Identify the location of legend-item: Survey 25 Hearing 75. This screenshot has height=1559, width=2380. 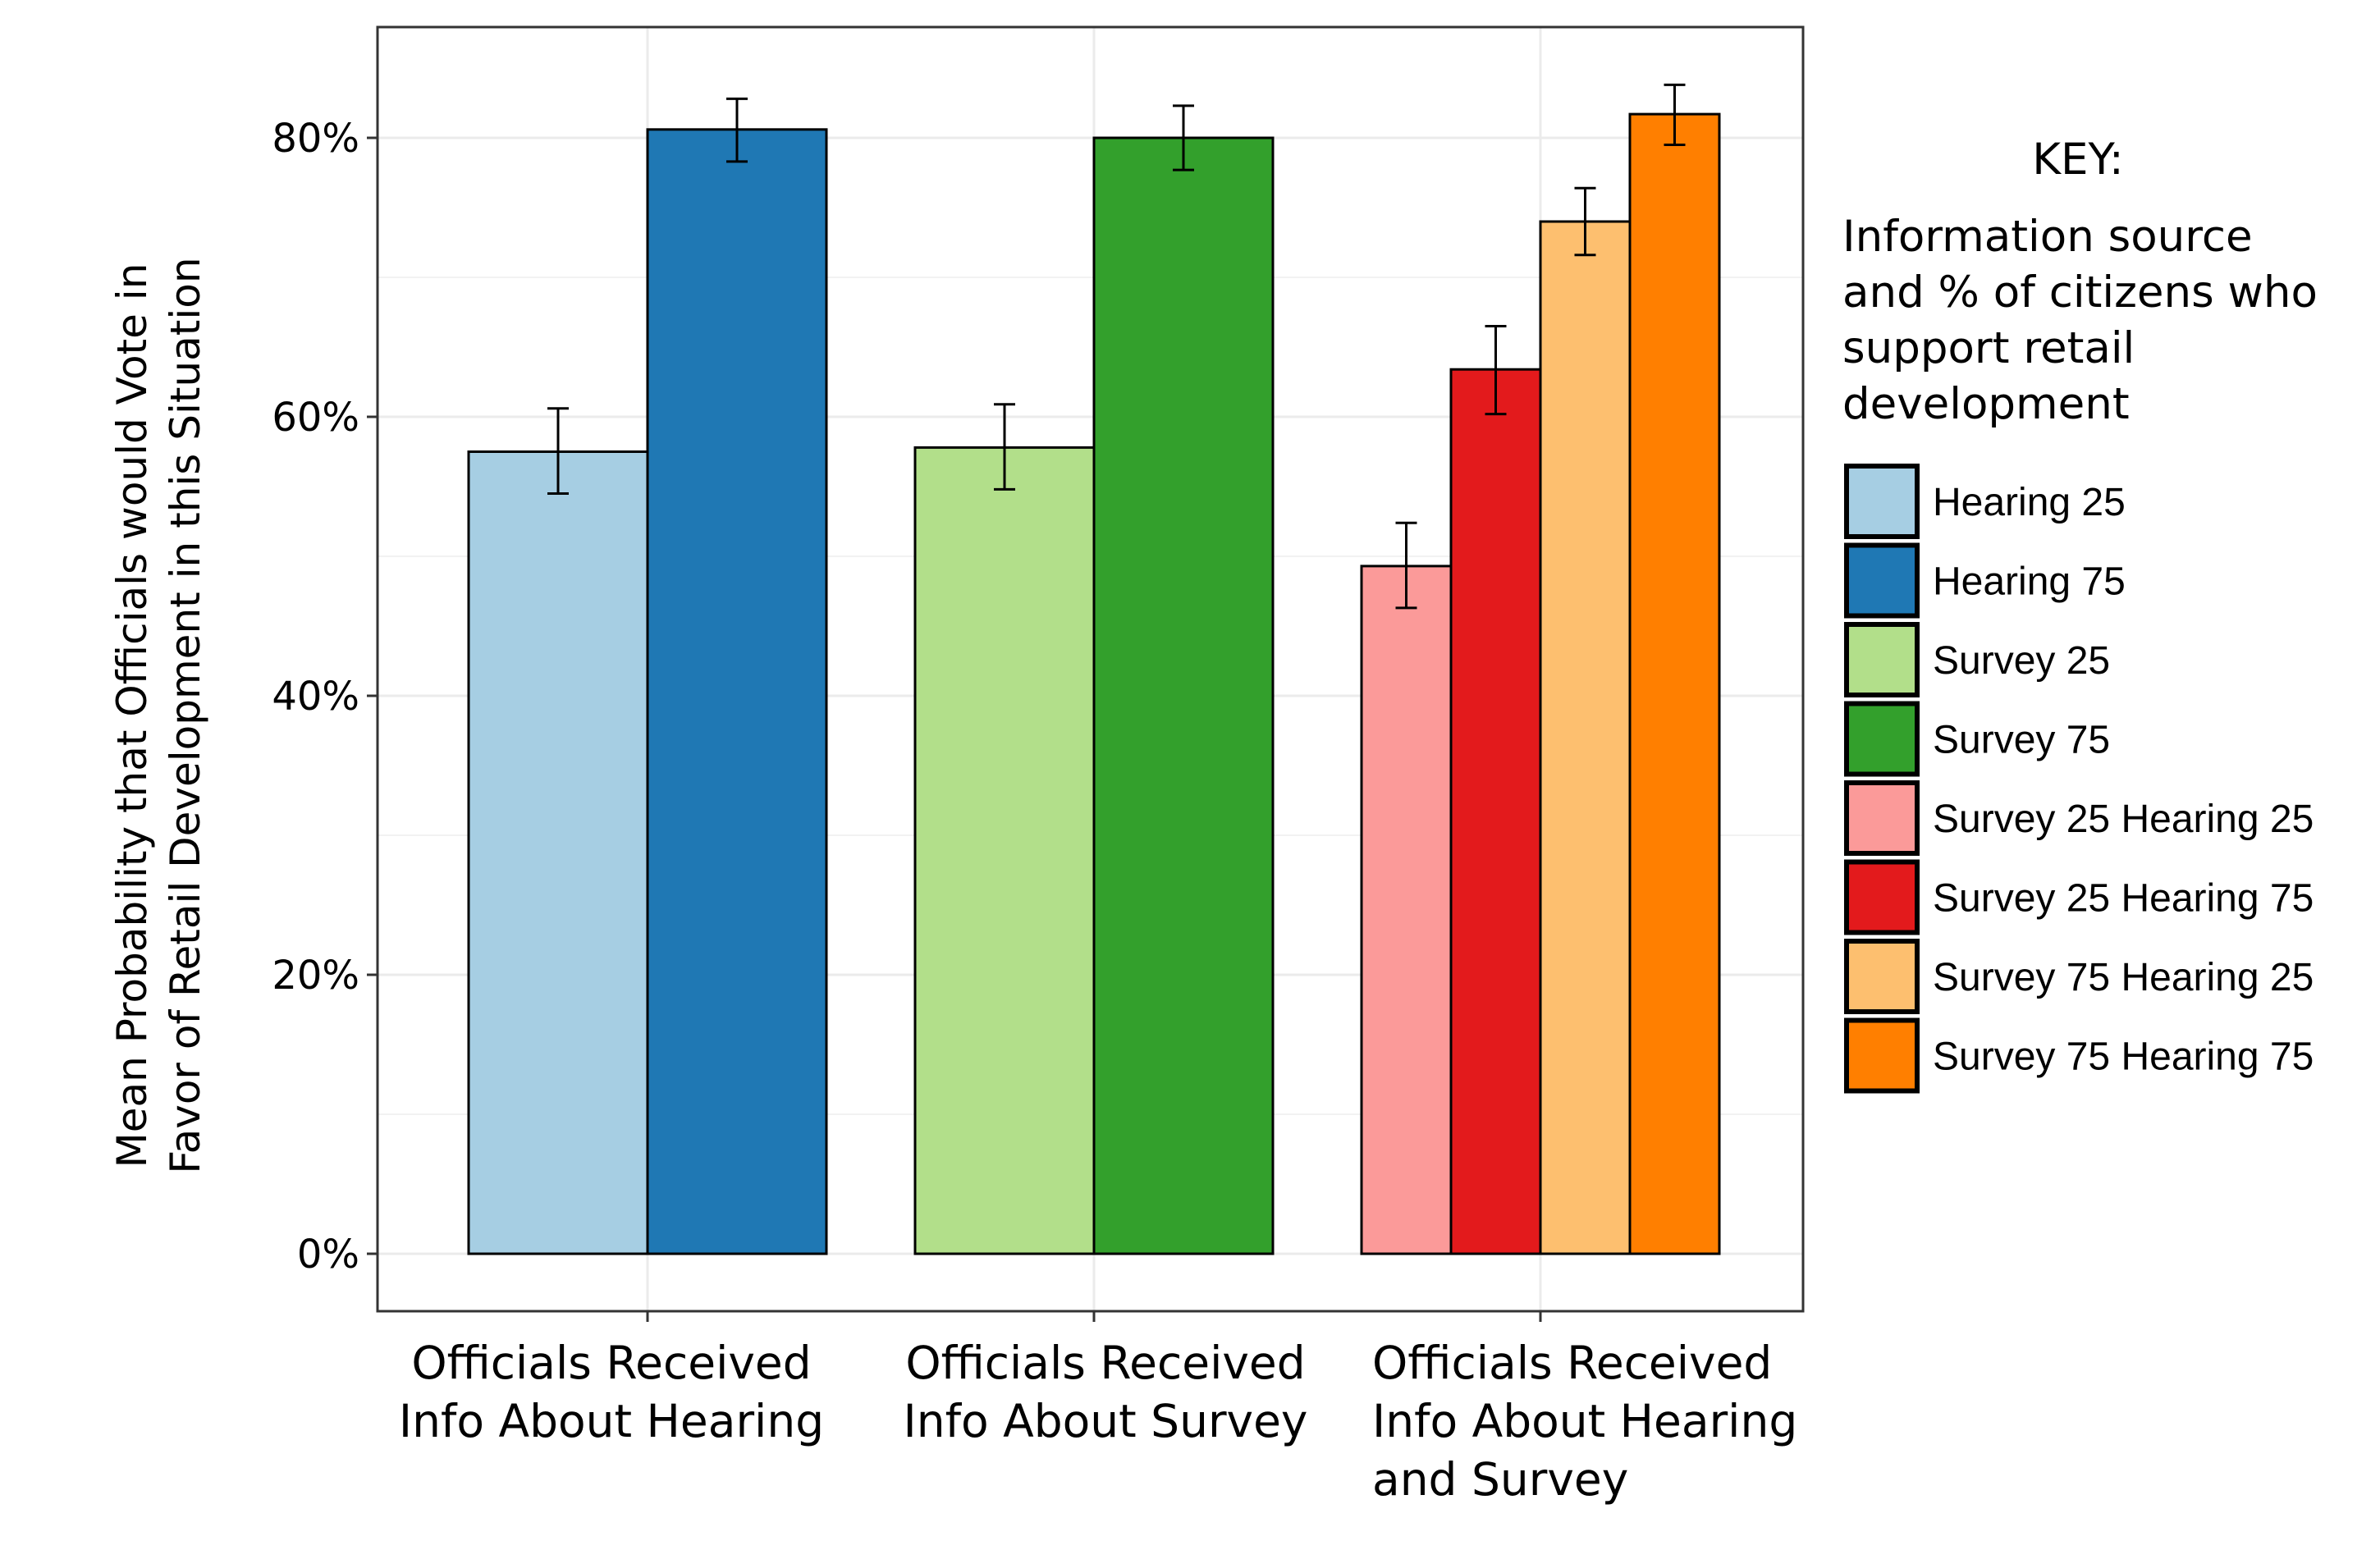
(2079, 897).